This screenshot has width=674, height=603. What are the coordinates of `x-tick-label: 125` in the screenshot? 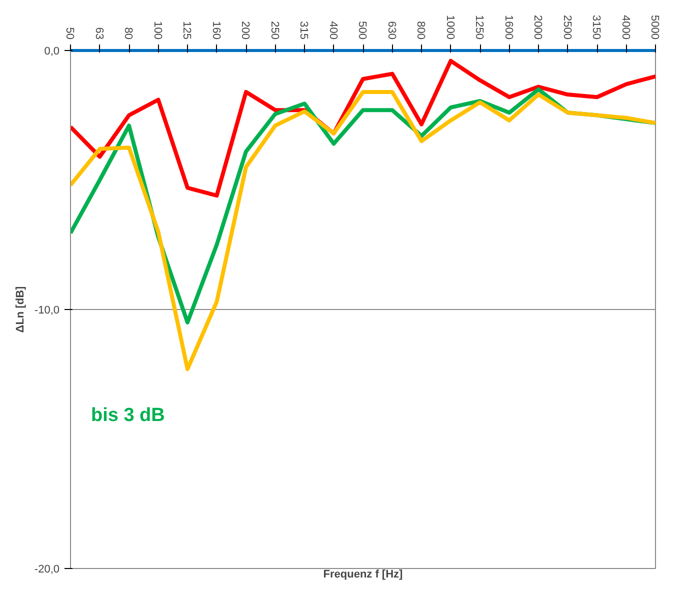 It's located at (186, 30).